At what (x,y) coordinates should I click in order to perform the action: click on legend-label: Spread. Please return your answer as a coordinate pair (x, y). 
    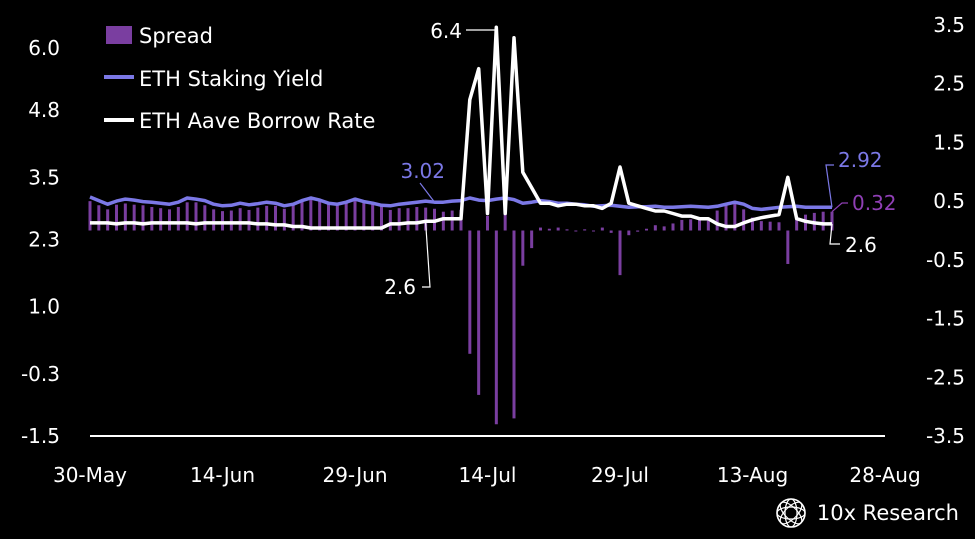
    Looking at the image, I should click on (176, 36).